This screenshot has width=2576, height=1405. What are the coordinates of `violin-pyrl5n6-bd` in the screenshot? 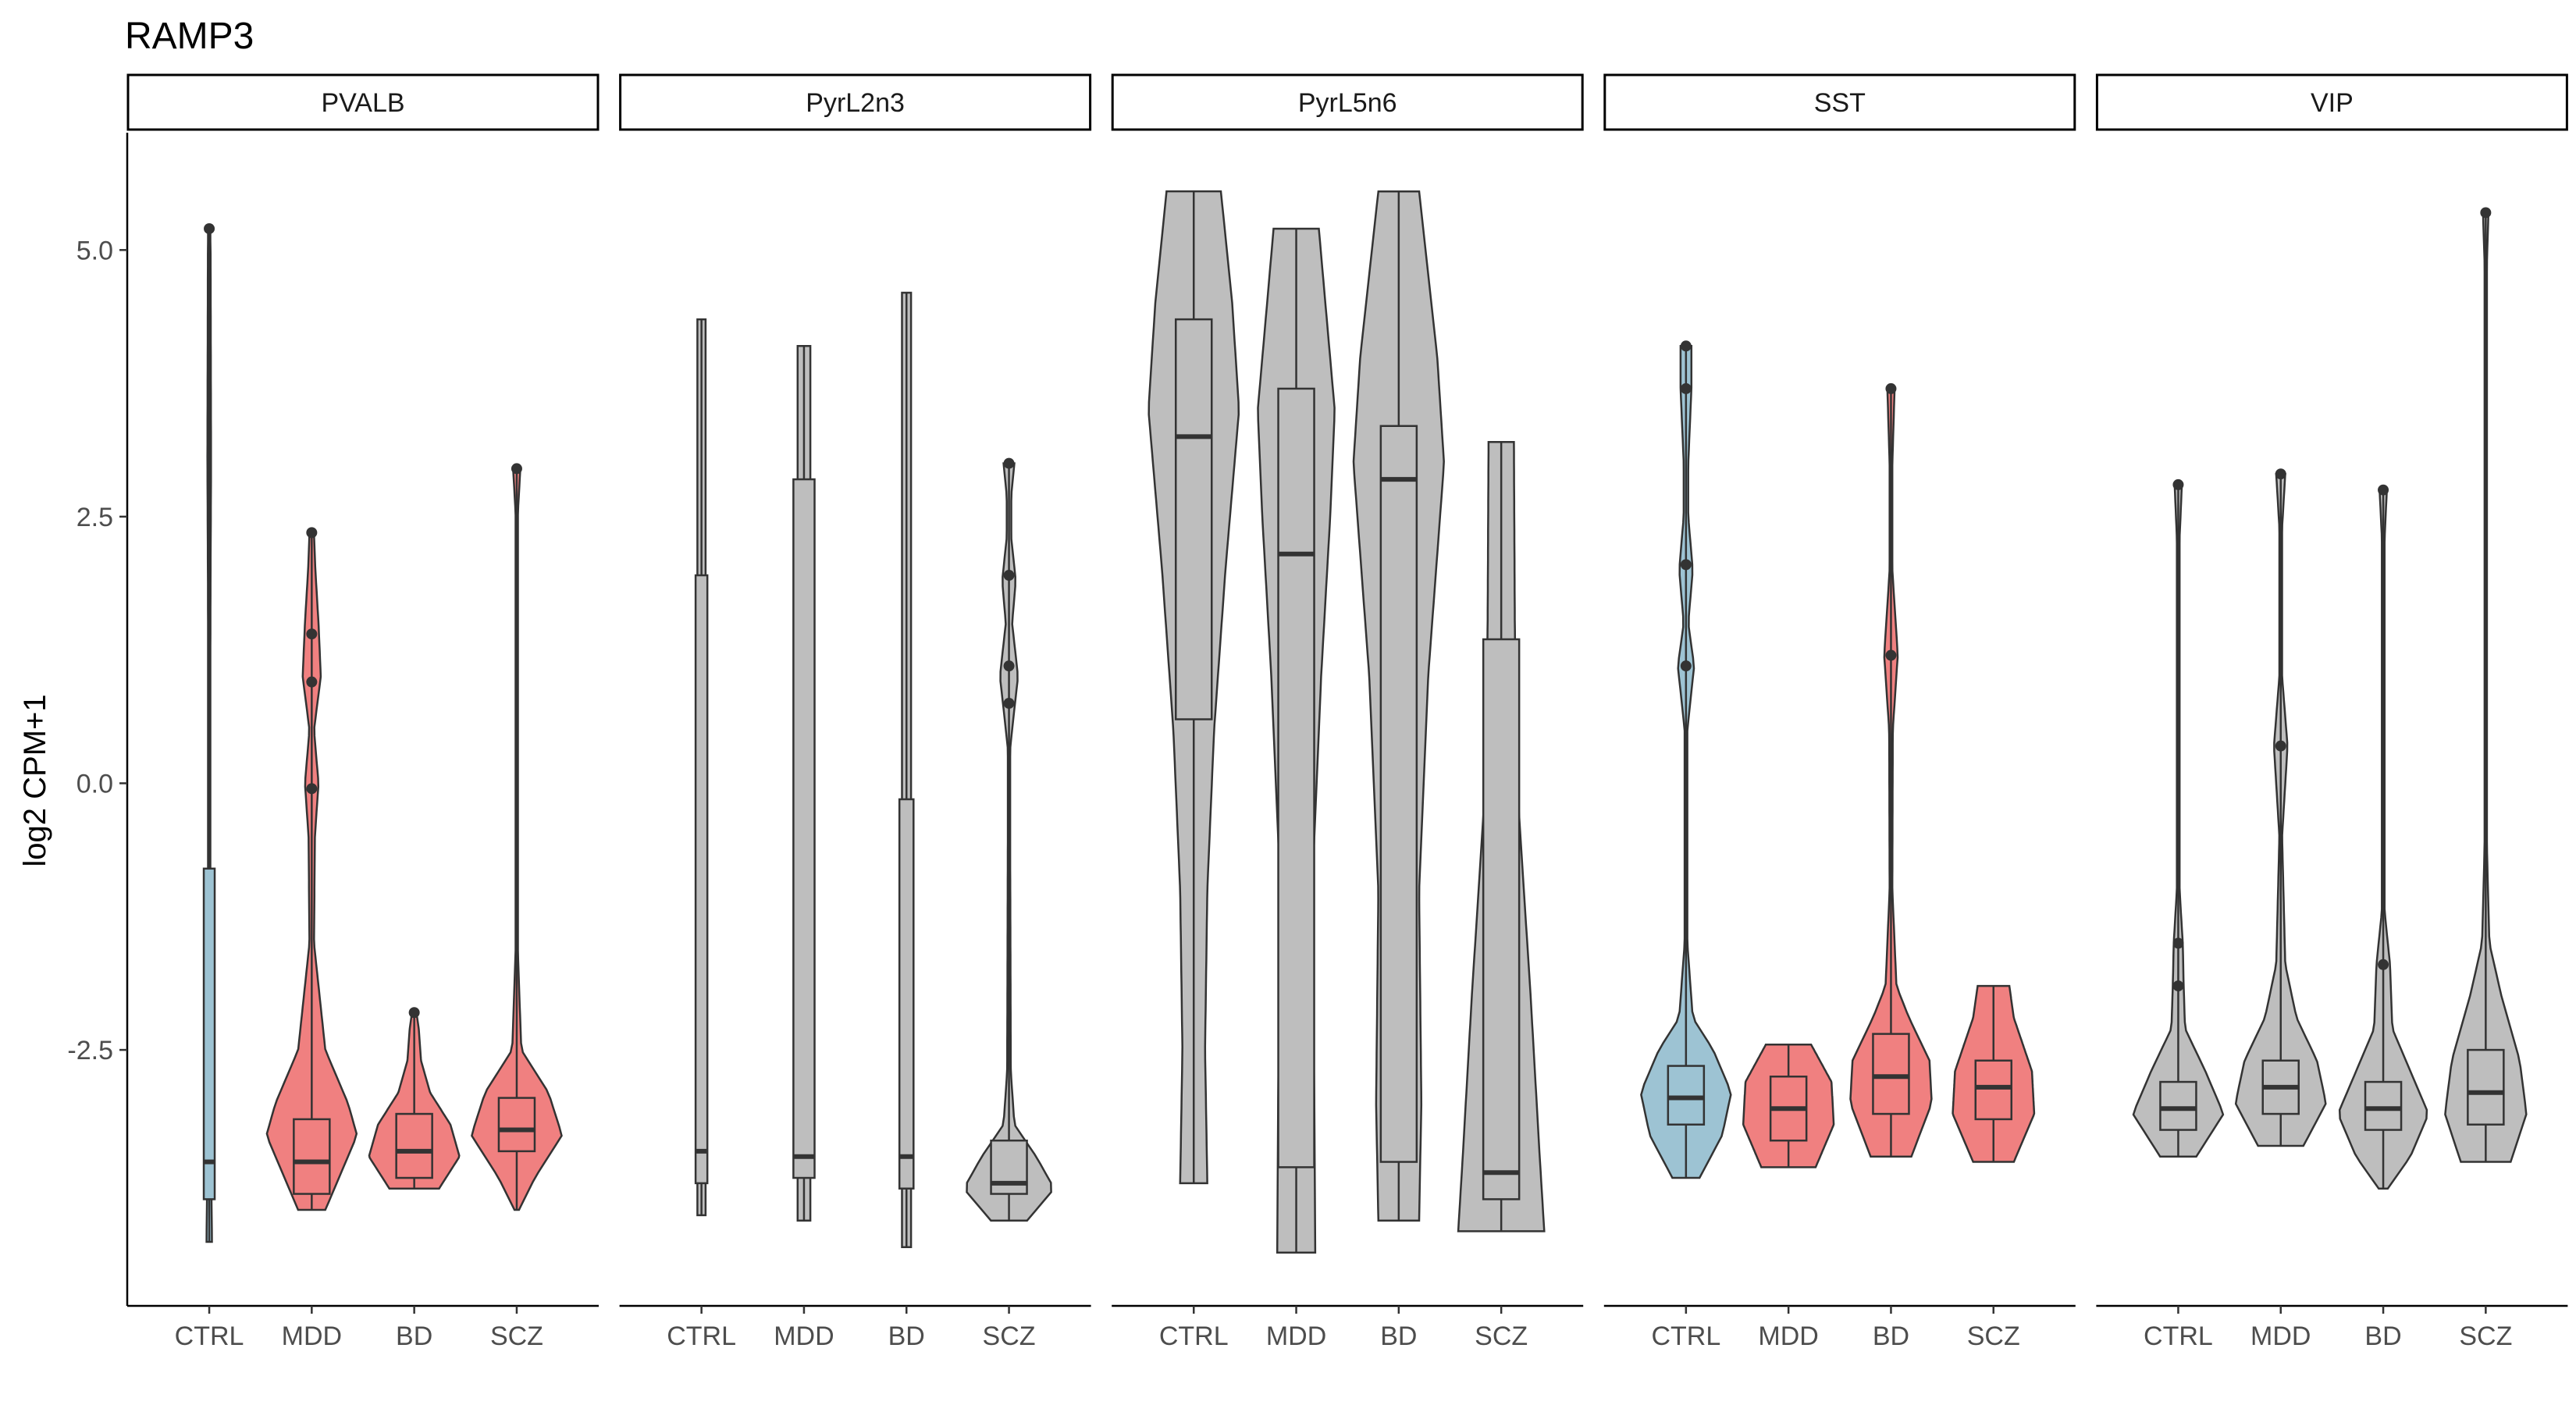 It's located at (1398, 706).